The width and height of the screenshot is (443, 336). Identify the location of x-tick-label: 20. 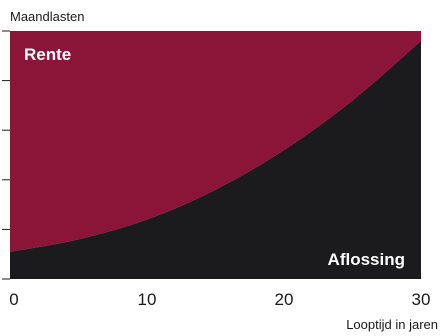
(284, 299).